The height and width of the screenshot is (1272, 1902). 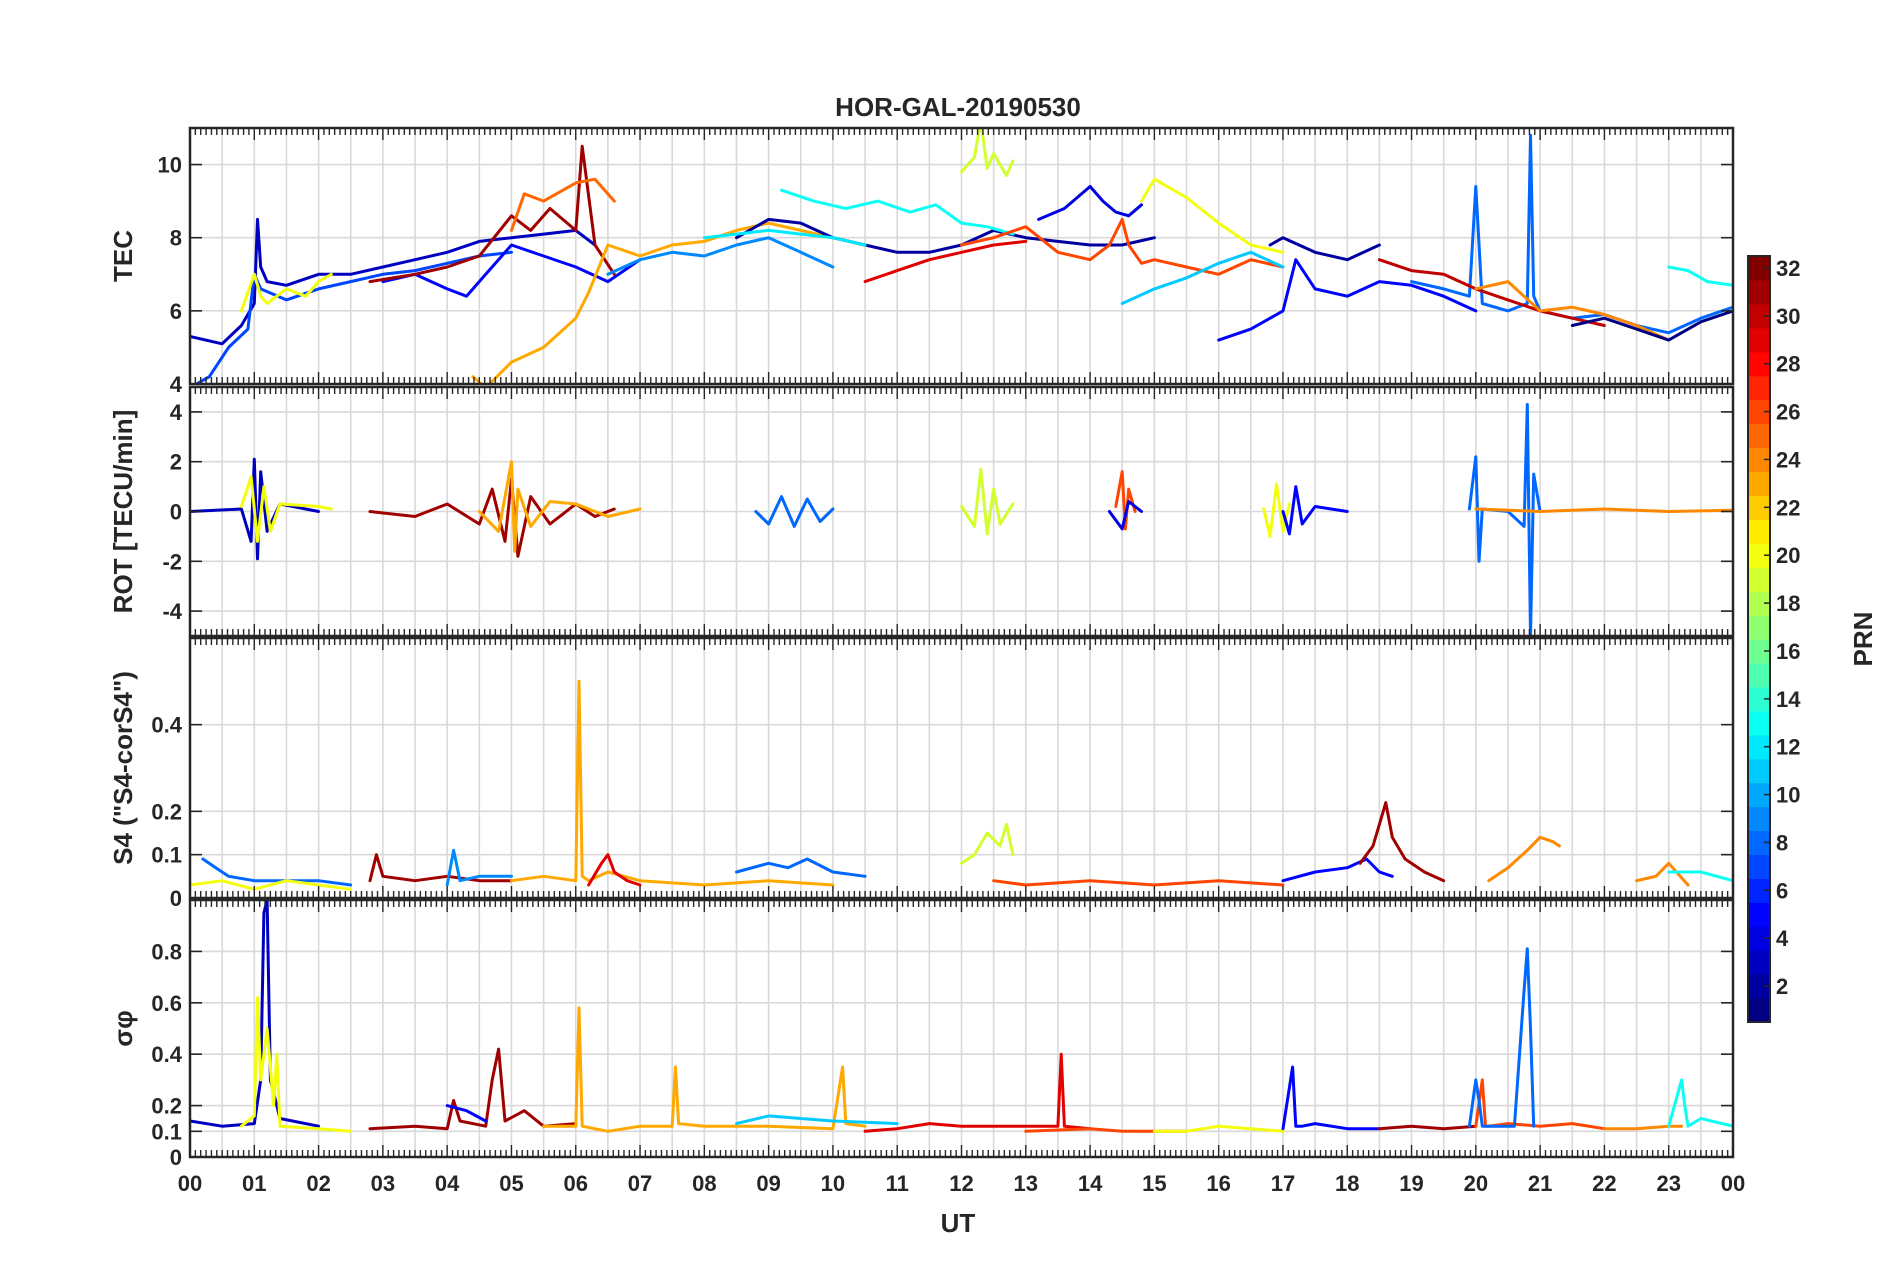 What do you see at coordinates (1788, 364) in the screenshot?
I see `colorbar-tick-label: 28` at bounding box center [1788, 364].